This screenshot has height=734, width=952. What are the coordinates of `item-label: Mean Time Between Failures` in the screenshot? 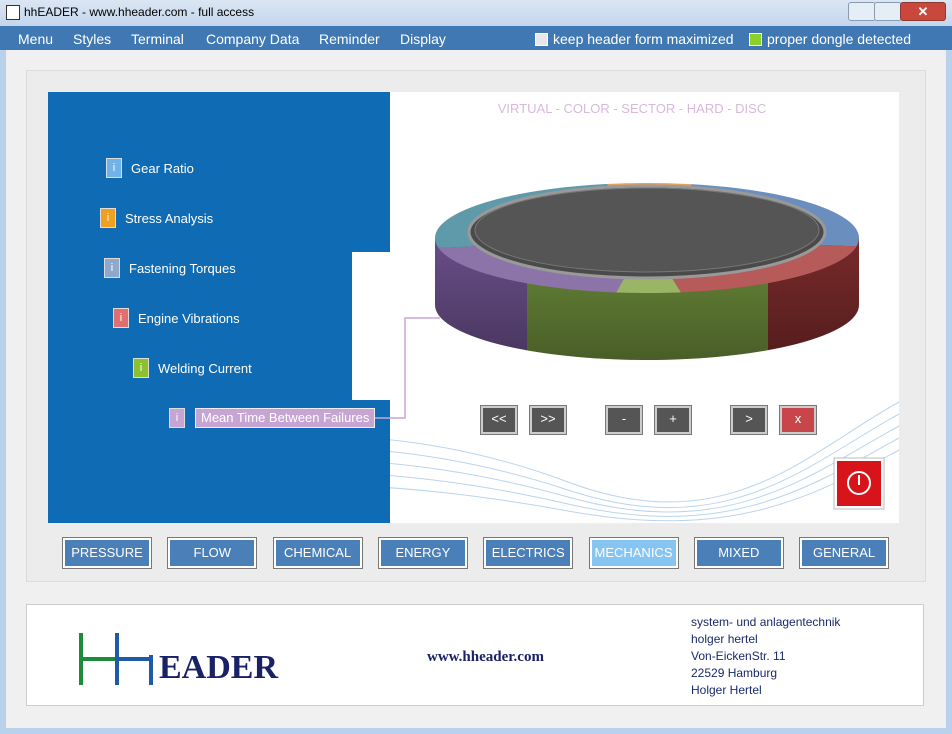 It's located at (285, 418).